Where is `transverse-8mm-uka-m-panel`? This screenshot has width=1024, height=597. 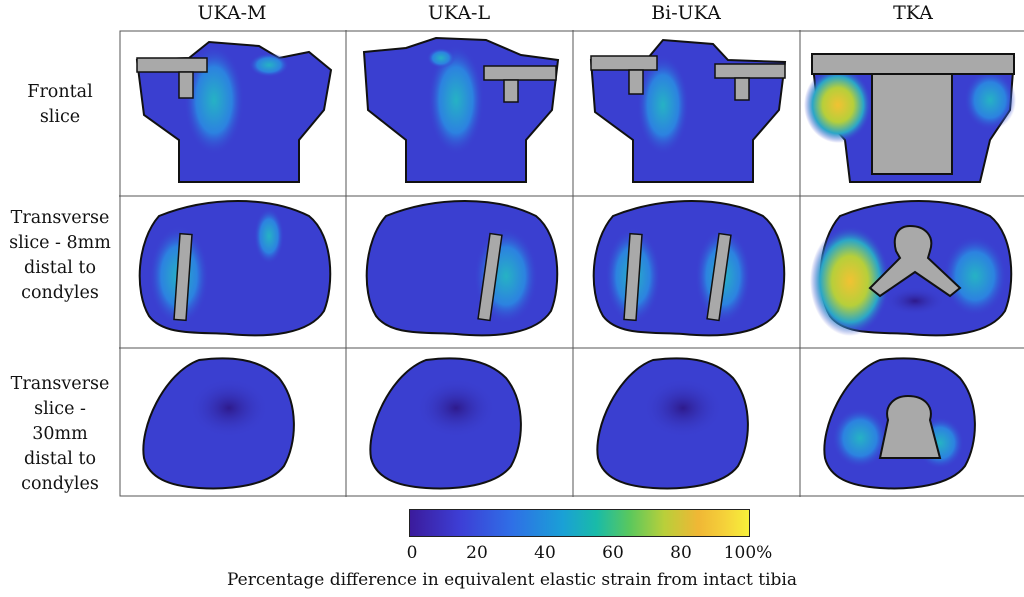 transverse-8mm-uka-m-panel is located at coordinates (235, 268).